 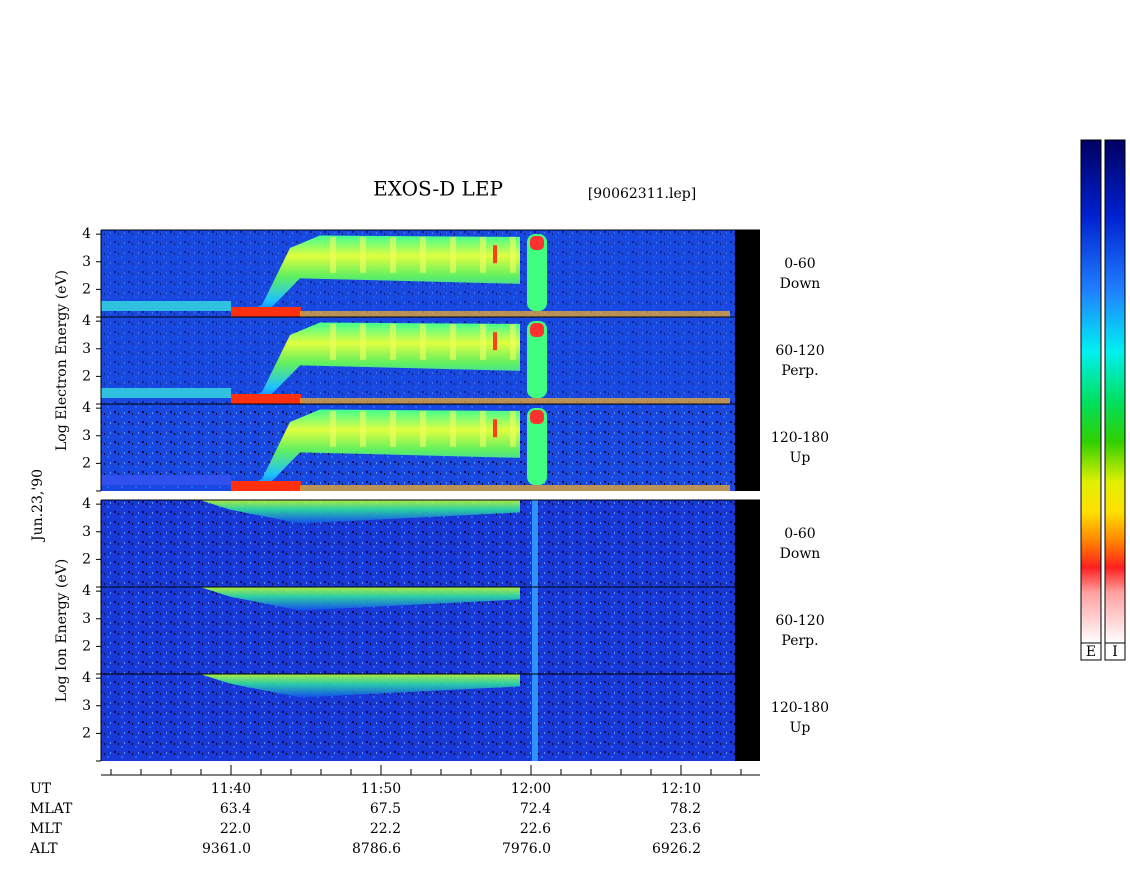 What do you see at coordinates (685, 809) in the screenshot?
I see `row-value: 78.2` at bounding box center [685, 809].